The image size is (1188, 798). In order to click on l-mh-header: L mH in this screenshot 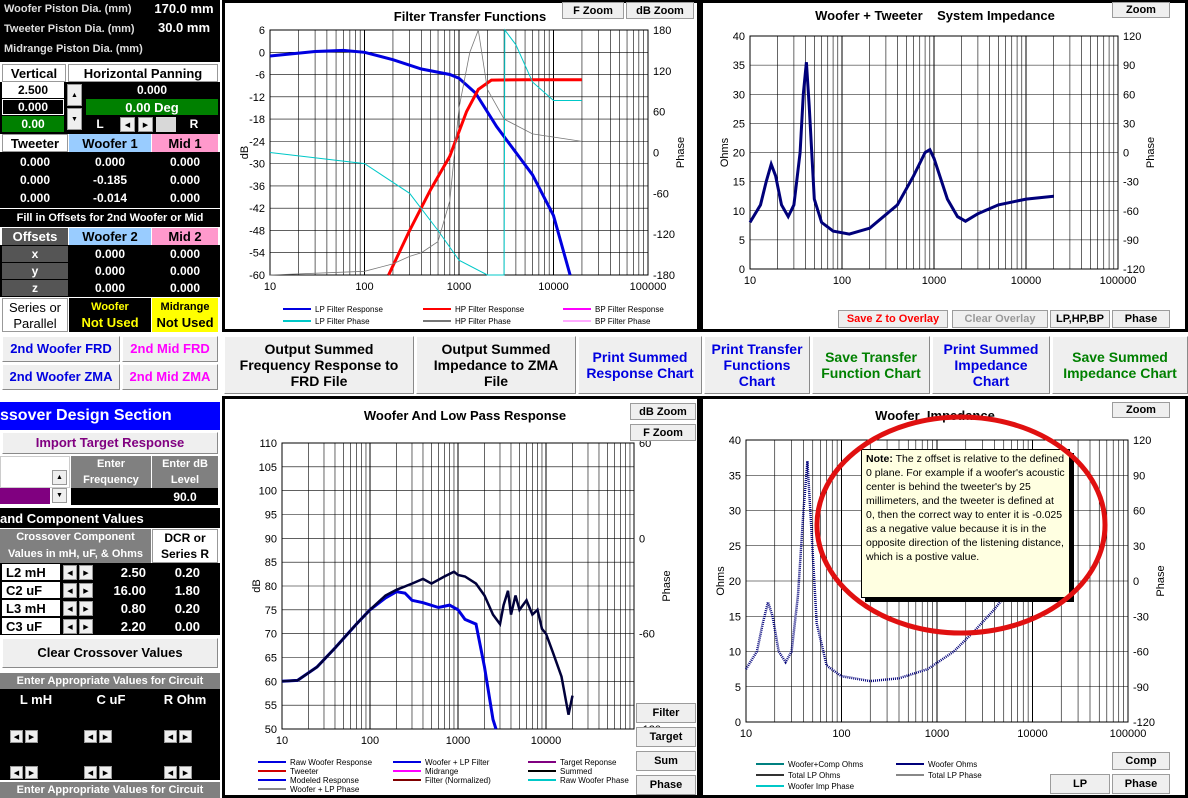, I will do `click(36, 699)`.